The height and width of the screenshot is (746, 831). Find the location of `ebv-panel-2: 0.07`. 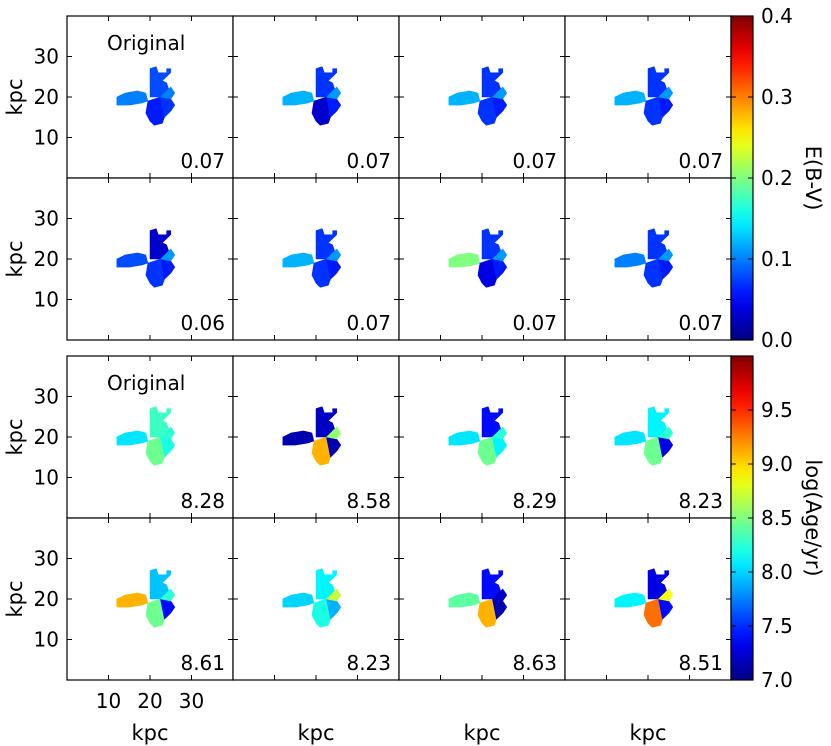

ebv-panel-2: 0.07 is located at coordinates (482, 97).